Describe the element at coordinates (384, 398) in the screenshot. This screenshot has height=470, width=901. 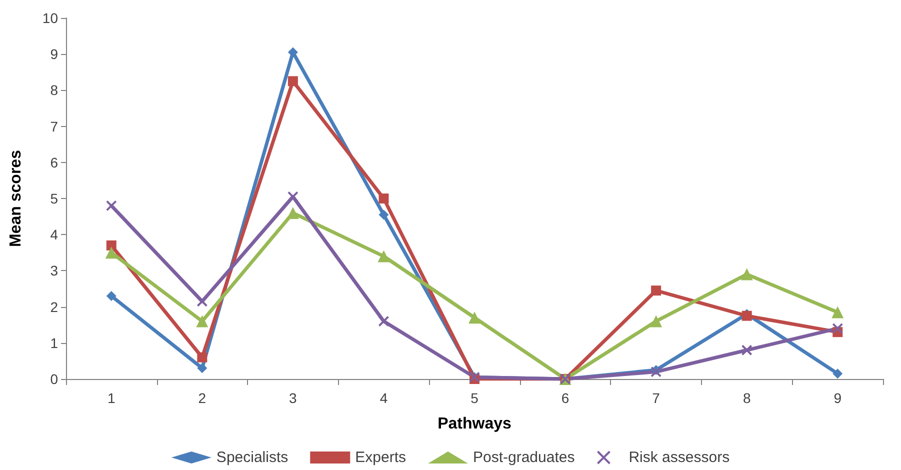
I see `x-tick-label: 4` at that location.